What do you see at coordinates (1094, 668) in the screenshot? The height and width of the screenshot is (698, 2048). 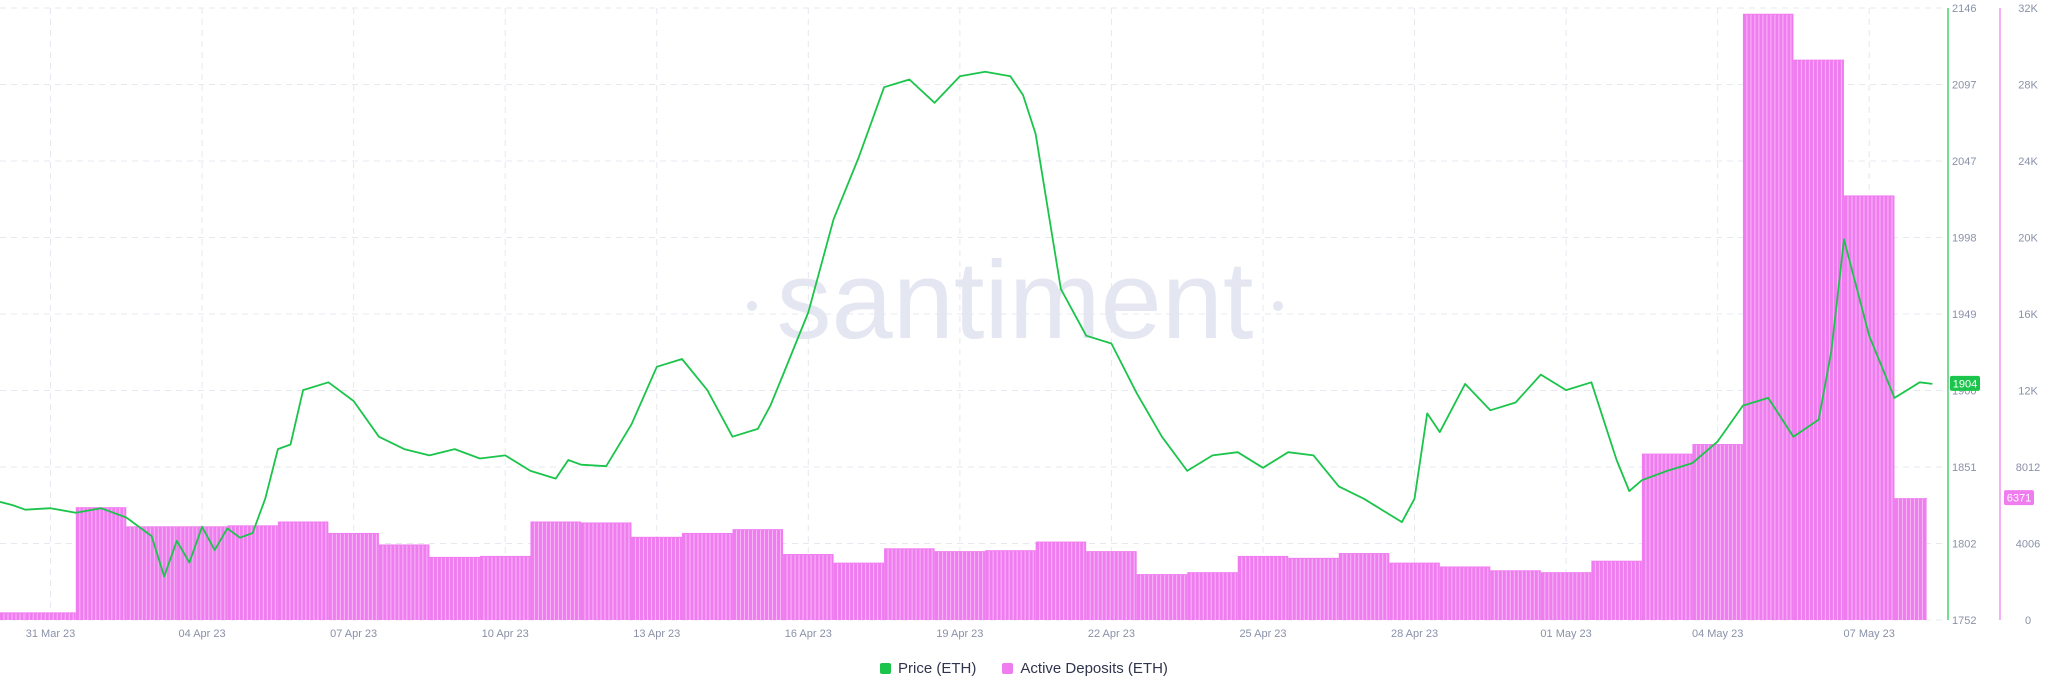 I see `legend-label-deposits: Active Deposits (ETH)` at bounding box center [1094, 668].